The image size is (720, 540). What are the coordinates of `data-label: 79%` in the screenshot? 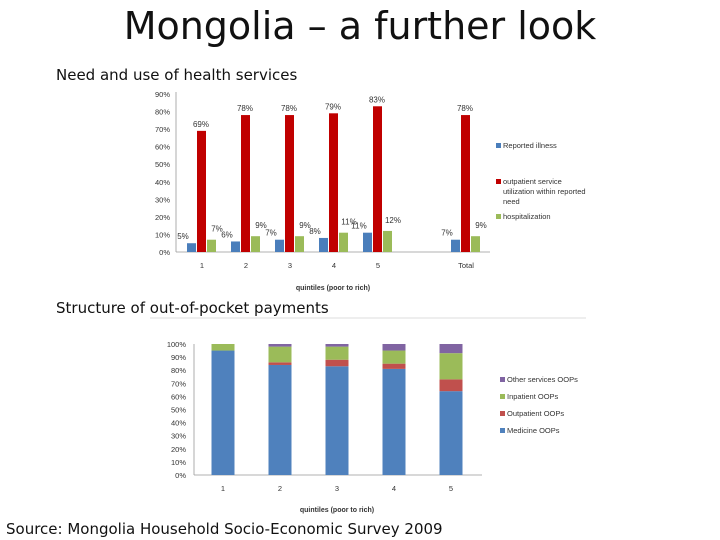 It's located at (333, 106).